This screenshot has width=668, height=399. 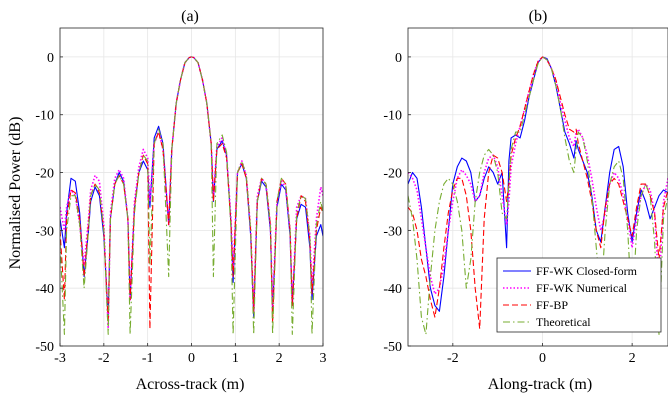 I want to click on panel-a-y-tick-label: -30, so click(x=44, y=231).